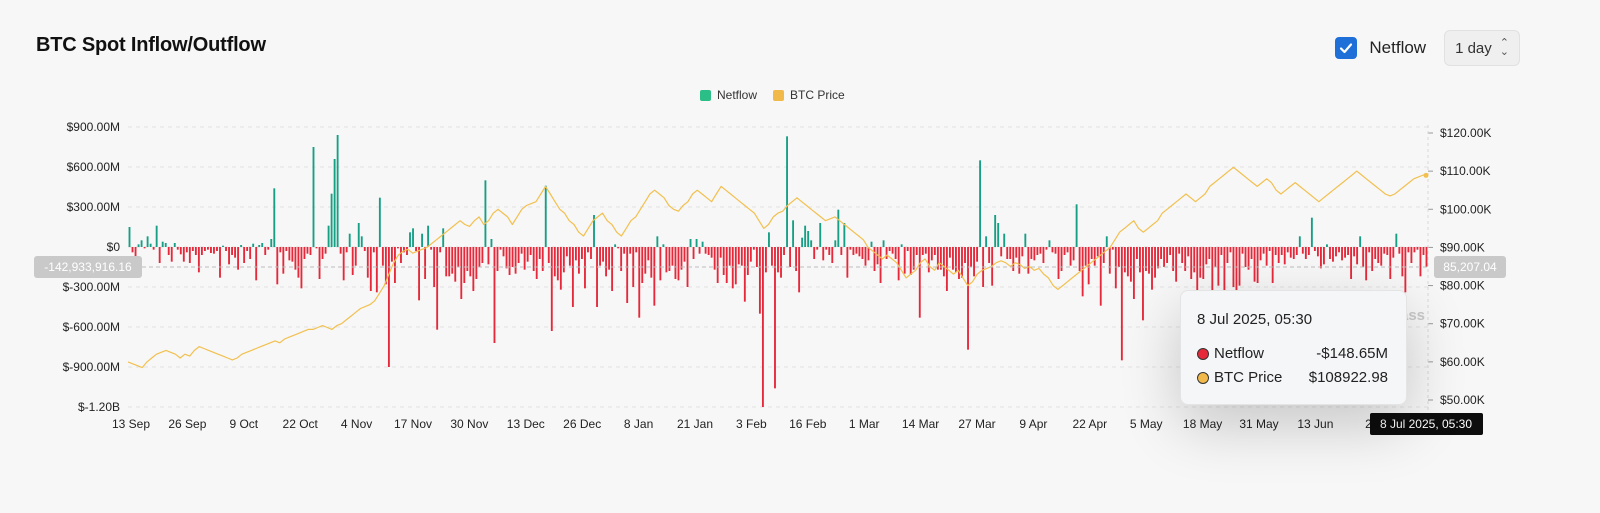 The image size is (1600, 513). Describe the element at coordinates (1203, 377) in the screenshot. I see `tooltip-dot-btc-price` at that location.